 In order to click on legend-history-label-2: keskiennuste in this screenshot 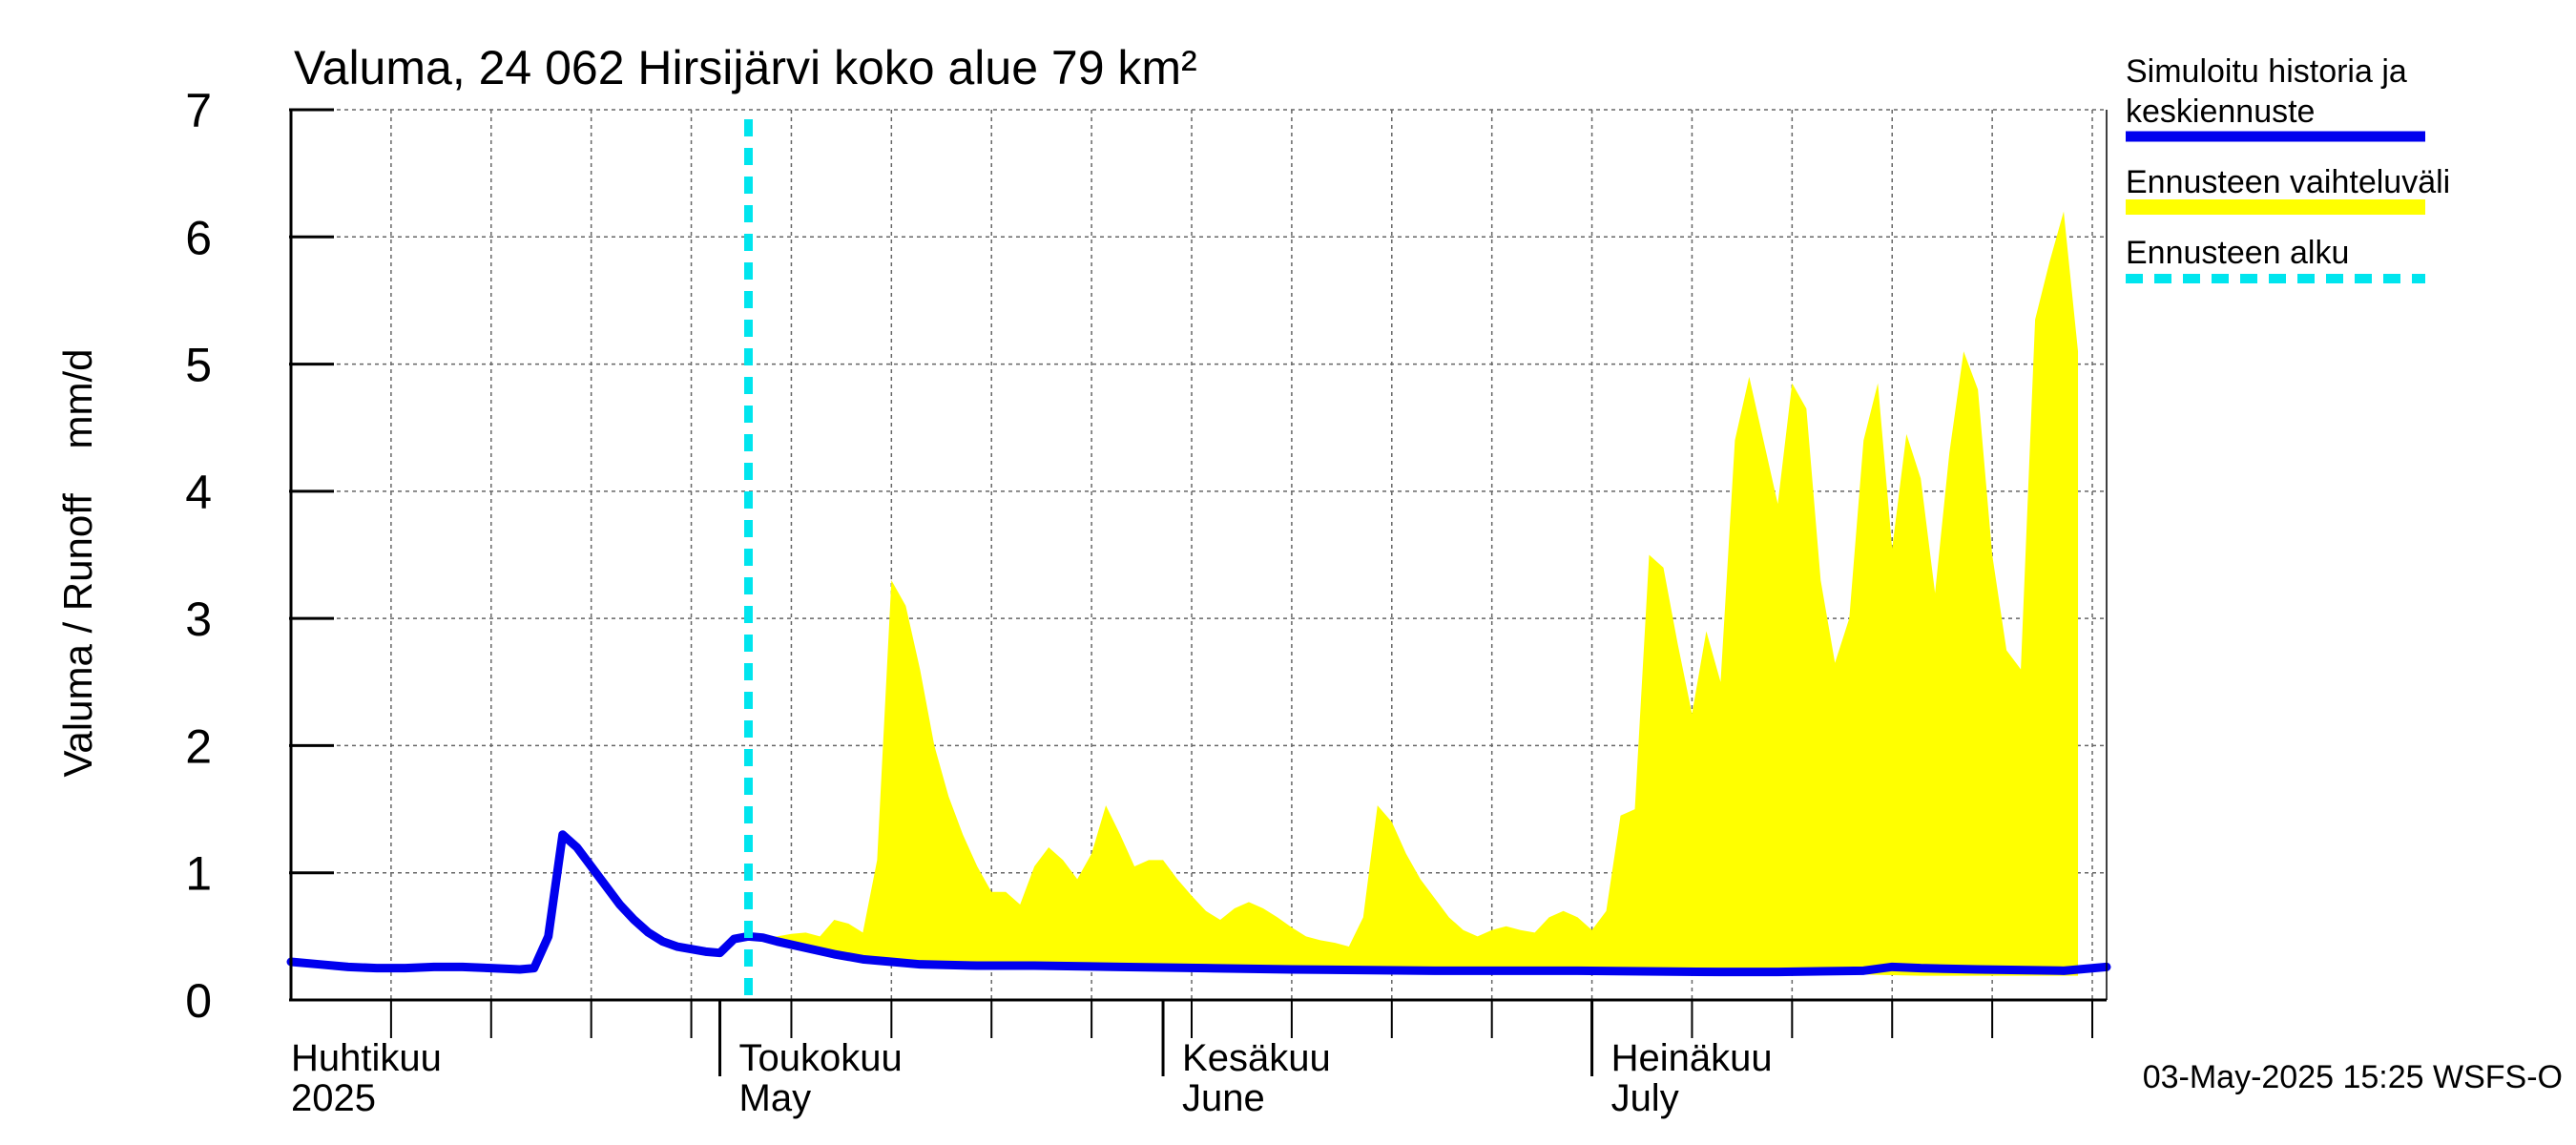, I will do `click(2220, 112)`.